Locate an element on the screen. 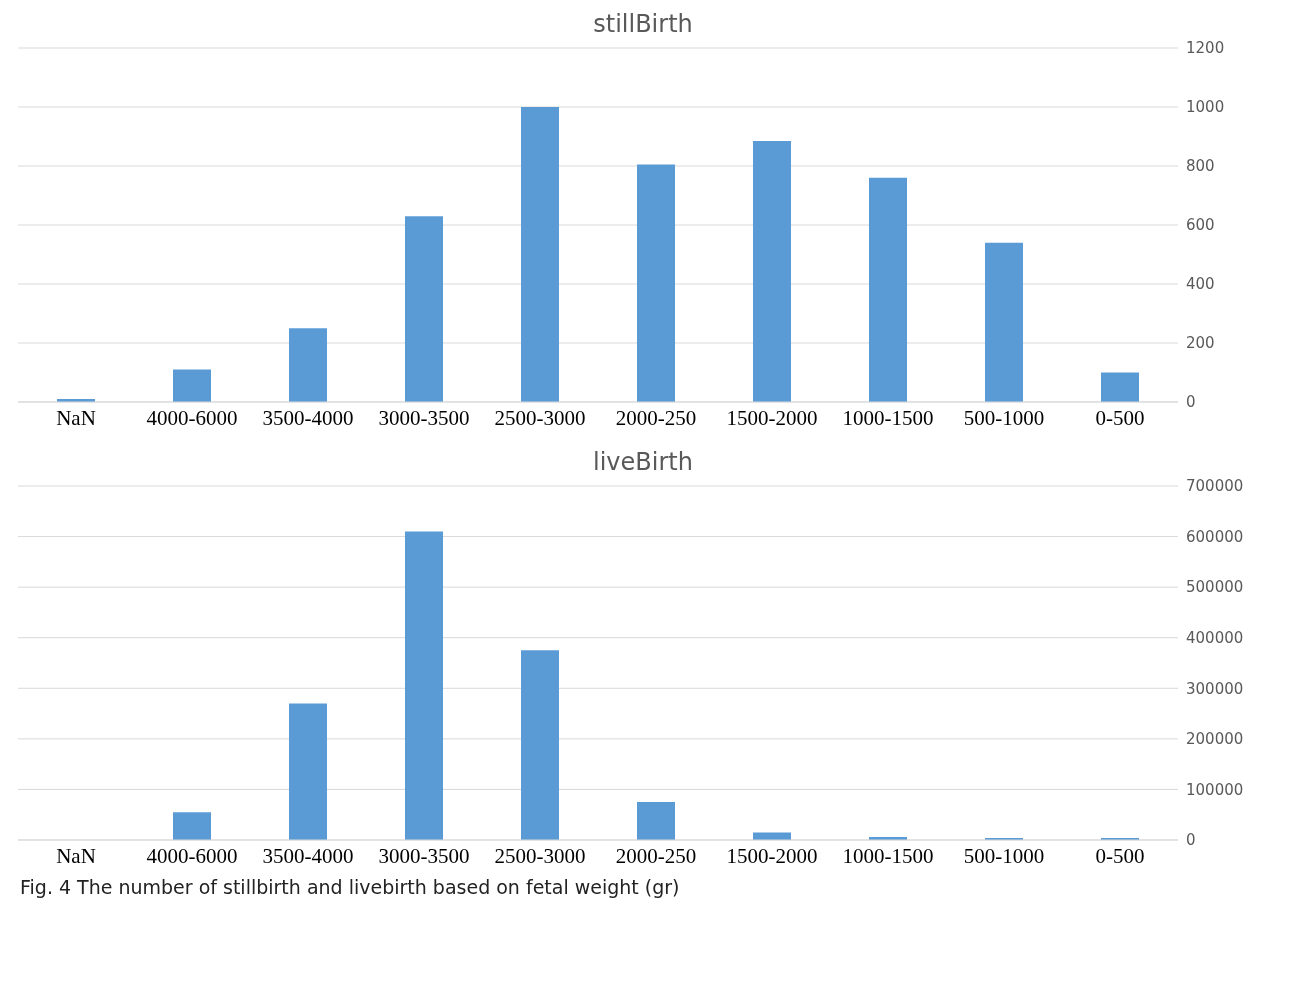  y-tick-label: 600 is located at coordinates (1200, 225).